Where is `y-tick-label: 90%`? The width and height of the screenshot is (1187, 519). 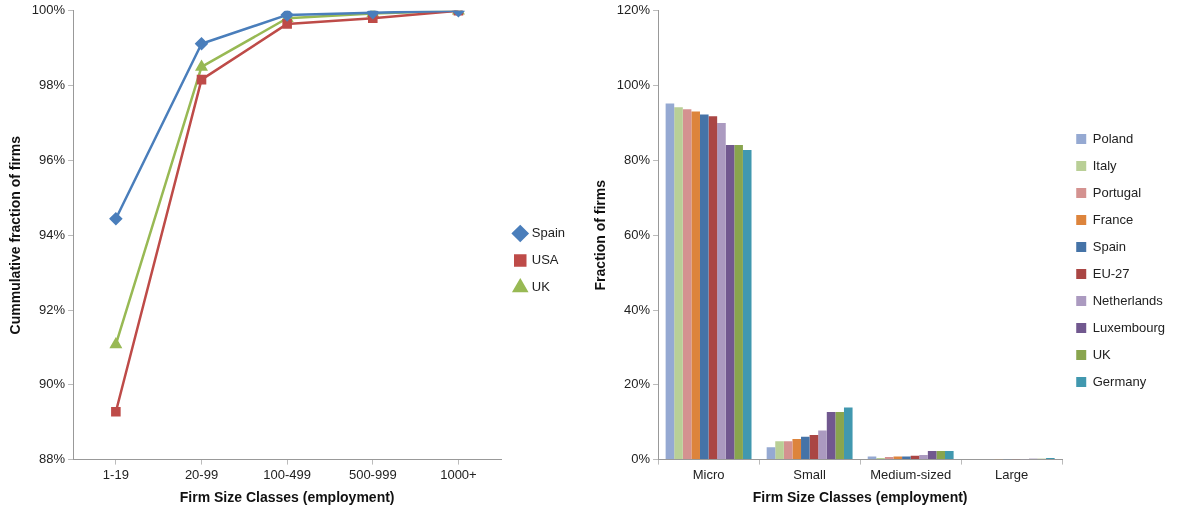 y-tick-label: 90% is located at coordinates (52, 384).